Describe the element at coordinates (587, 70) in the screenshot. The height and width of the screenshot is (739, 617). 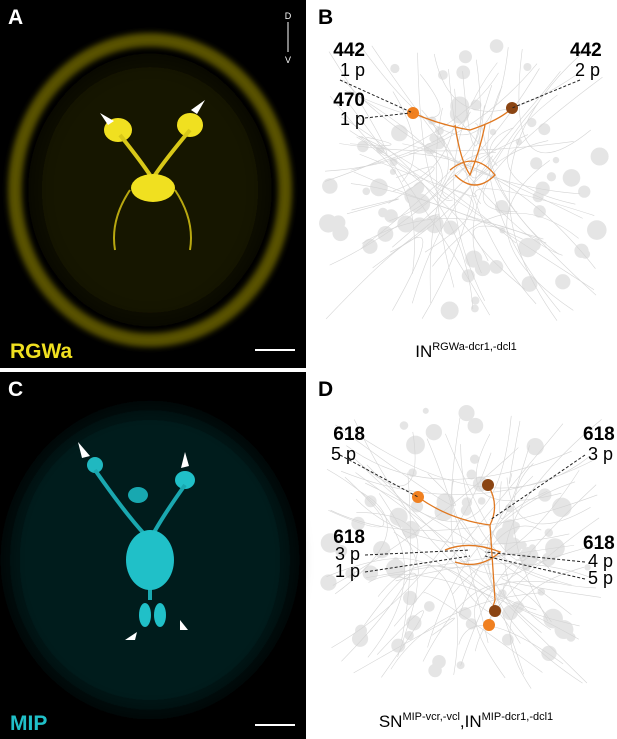
I see `neuron-count: 2 p` at that location.